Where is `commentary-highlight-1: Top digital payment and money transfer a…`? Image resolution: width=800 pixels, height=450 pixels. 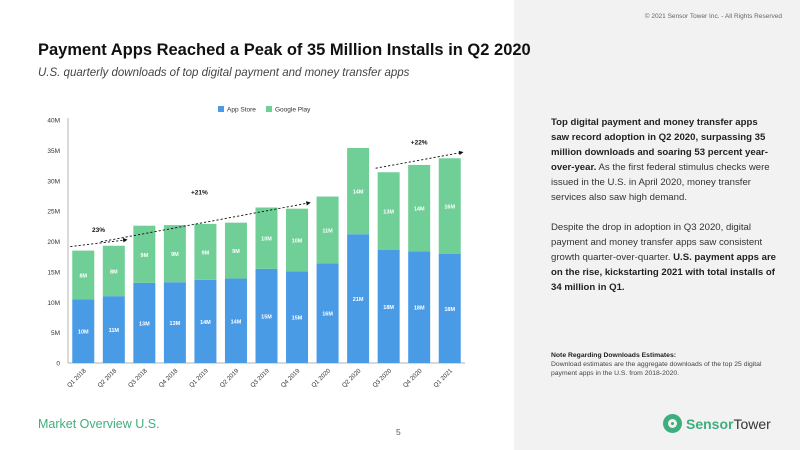 commentary-highlight-1: Top digital payment and money transfer a… is located at coordinates (659, 145).